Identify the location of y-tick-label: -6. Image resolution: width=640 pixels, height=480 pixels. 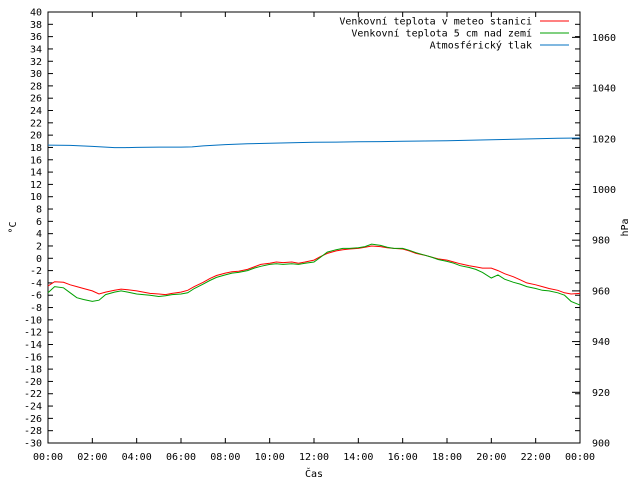
(36, 296).